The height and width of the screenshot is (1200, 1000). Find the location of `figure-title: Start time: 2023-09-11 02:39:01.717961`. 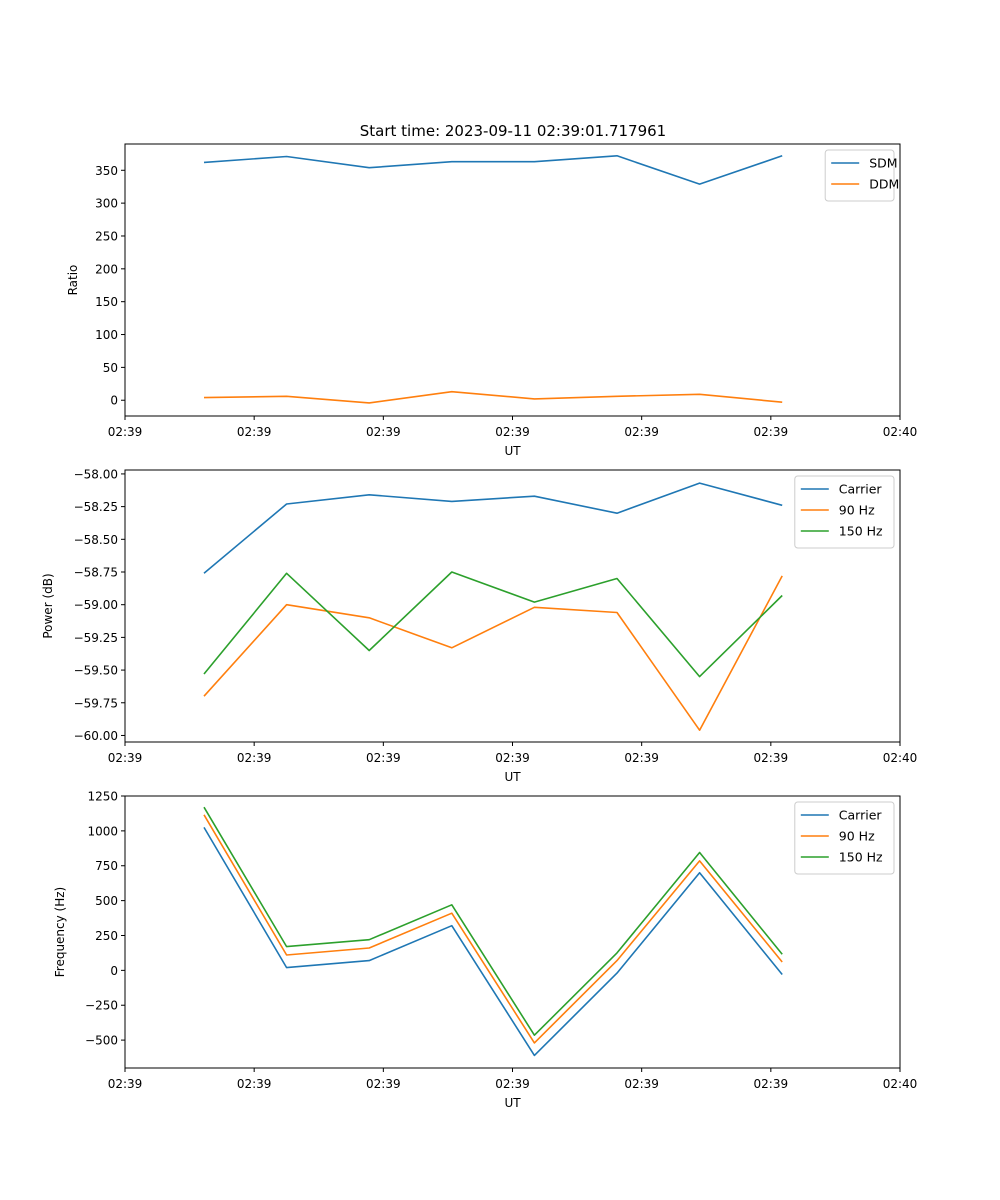

figure-title: Start time: 2023-09-11 02:39:01.717961 is located at coordinates (513, 131).